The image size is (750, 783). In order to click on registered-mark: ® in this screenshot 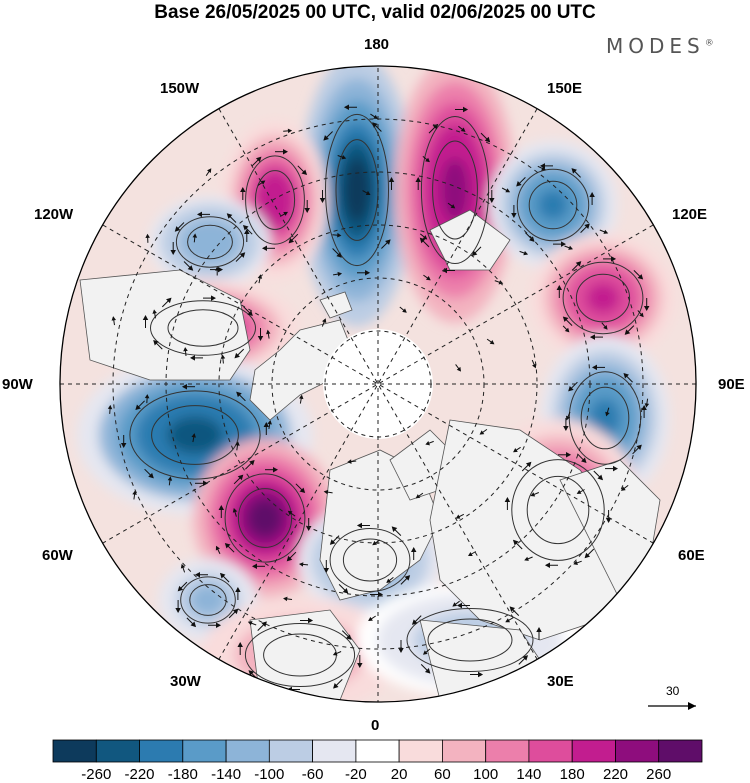, I will do `click(709, 43)`.